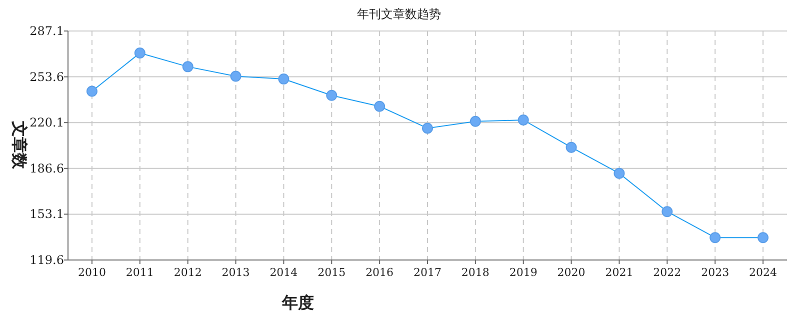 The width and height of the screenshot is (798, 330). I want to click on x-tick-label: 2015, so click(332, 272).